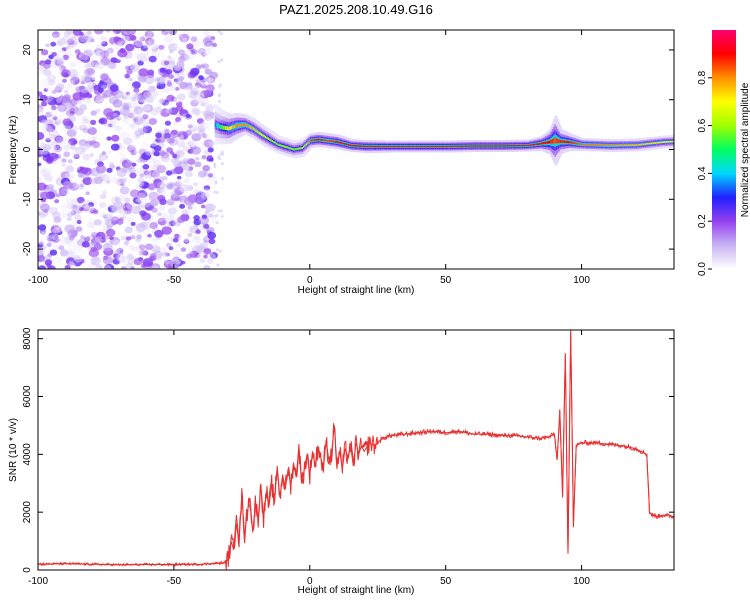 The image size is (750, 600). I want to click on x-tick-label: -100, so click(38, 581).